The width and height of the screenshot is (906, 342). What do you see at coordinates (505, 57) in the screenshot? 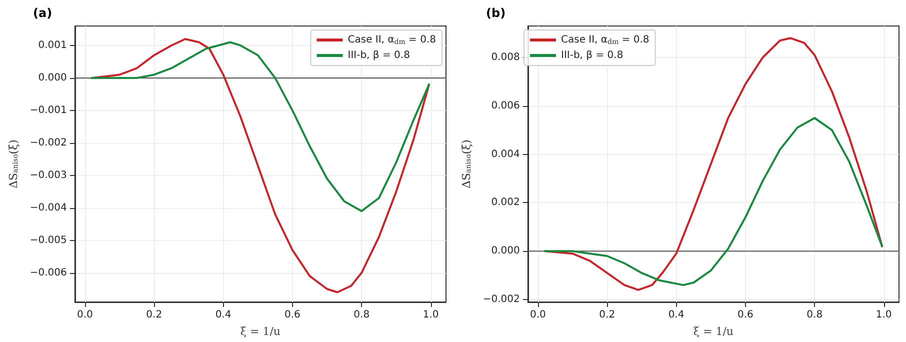
I see `y-tick-label: 0.008` at bounding box center [505, 57].